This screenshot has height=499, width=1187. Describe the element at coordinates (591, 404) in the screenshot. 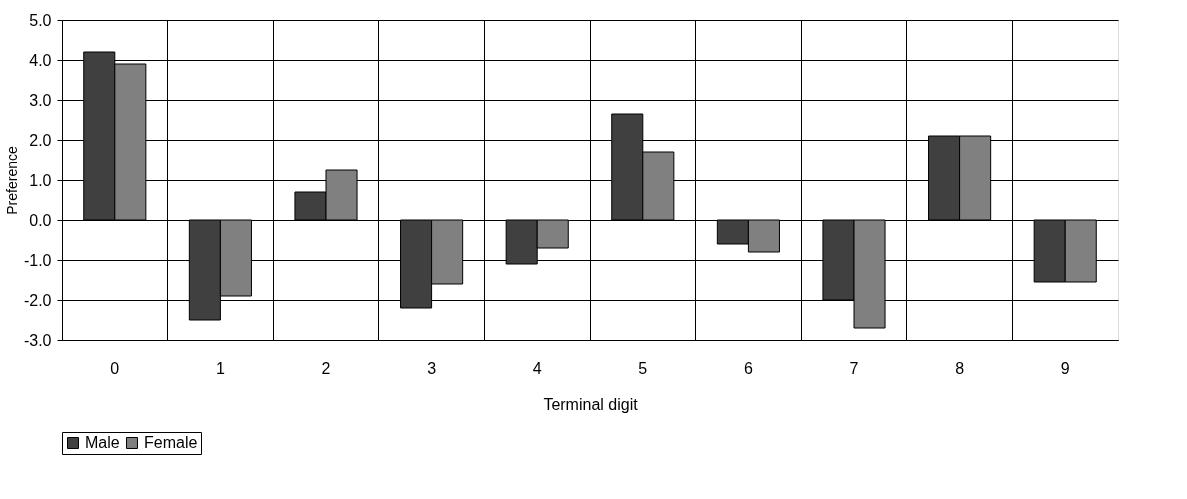

I see `x-axis-title: Terminal digit` at that location.